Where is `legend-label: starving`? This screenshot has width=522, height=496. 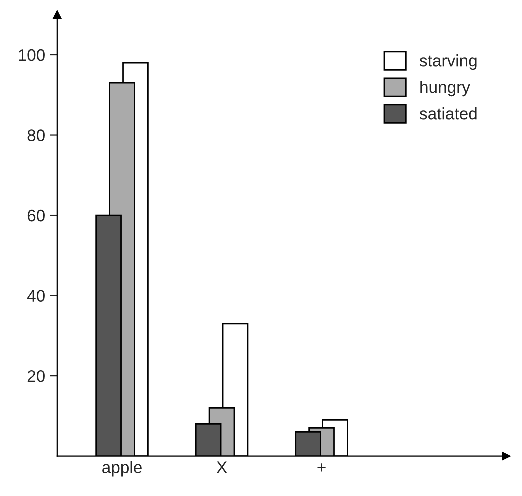 legend-label: starving is located at coordinates (448, 62).